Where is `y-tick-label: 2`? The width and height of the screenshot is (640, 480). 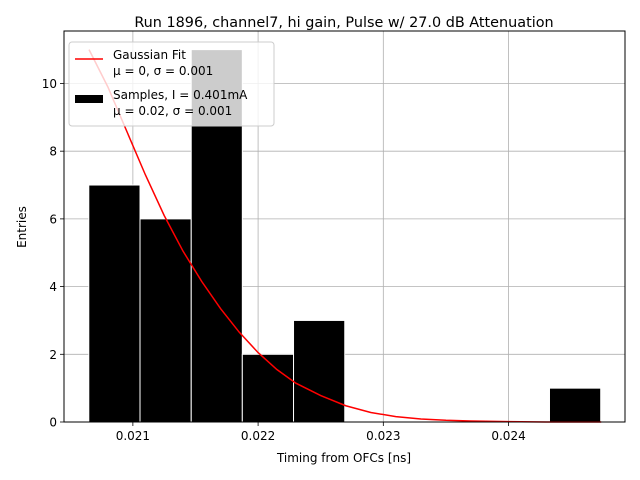
y-tick-label: 2 is located at coordinates (53, 355).